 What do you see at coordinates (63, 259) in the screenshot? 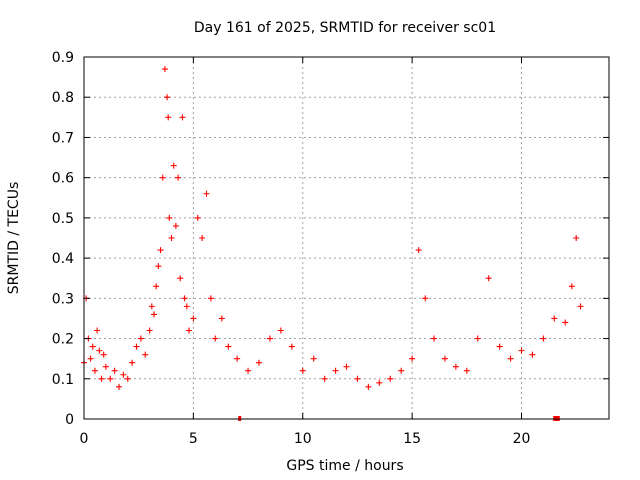
I see `y-tick-label: 0.4` at bounding box center [63, 259].